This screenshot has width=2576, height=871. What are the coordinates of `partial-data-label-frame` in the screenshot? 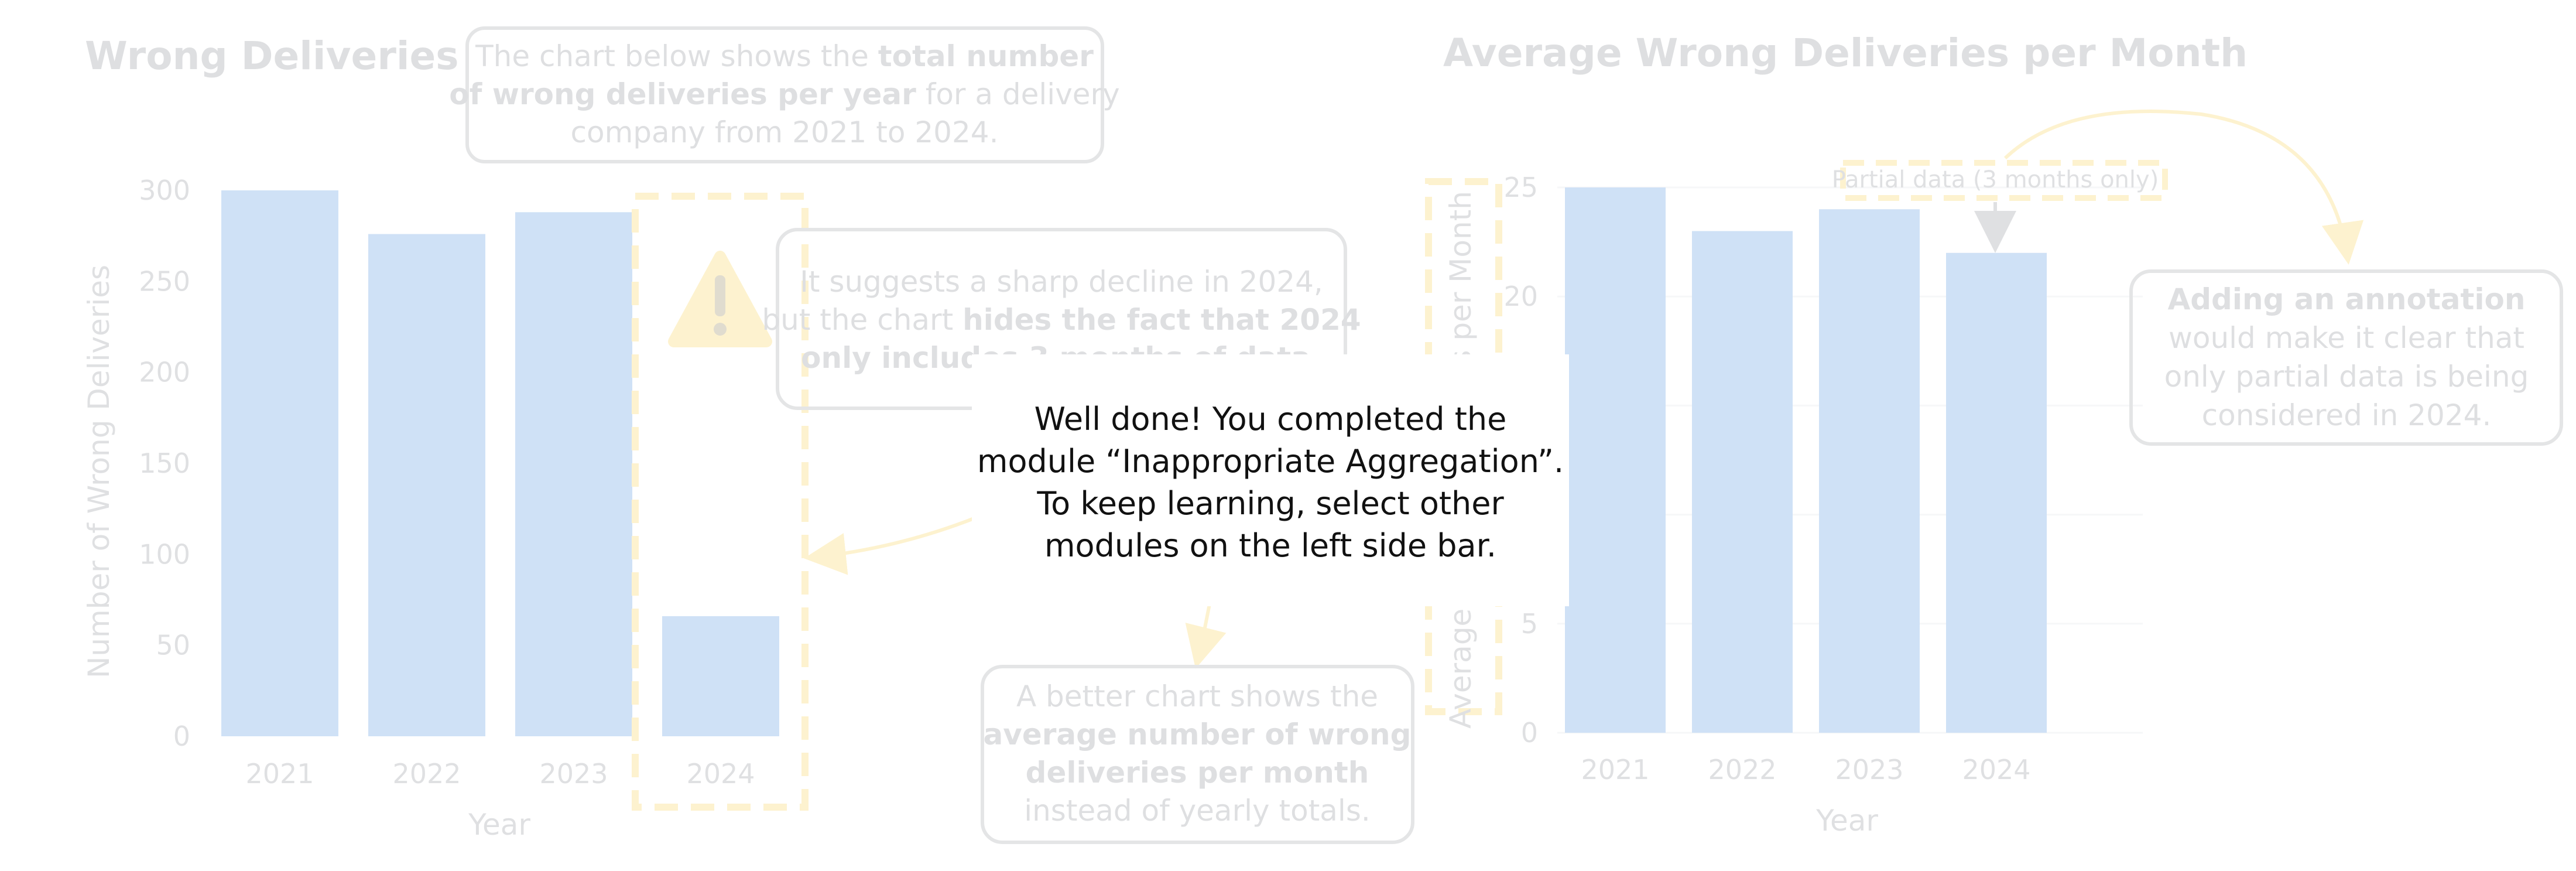 It's located at (2004, 180).